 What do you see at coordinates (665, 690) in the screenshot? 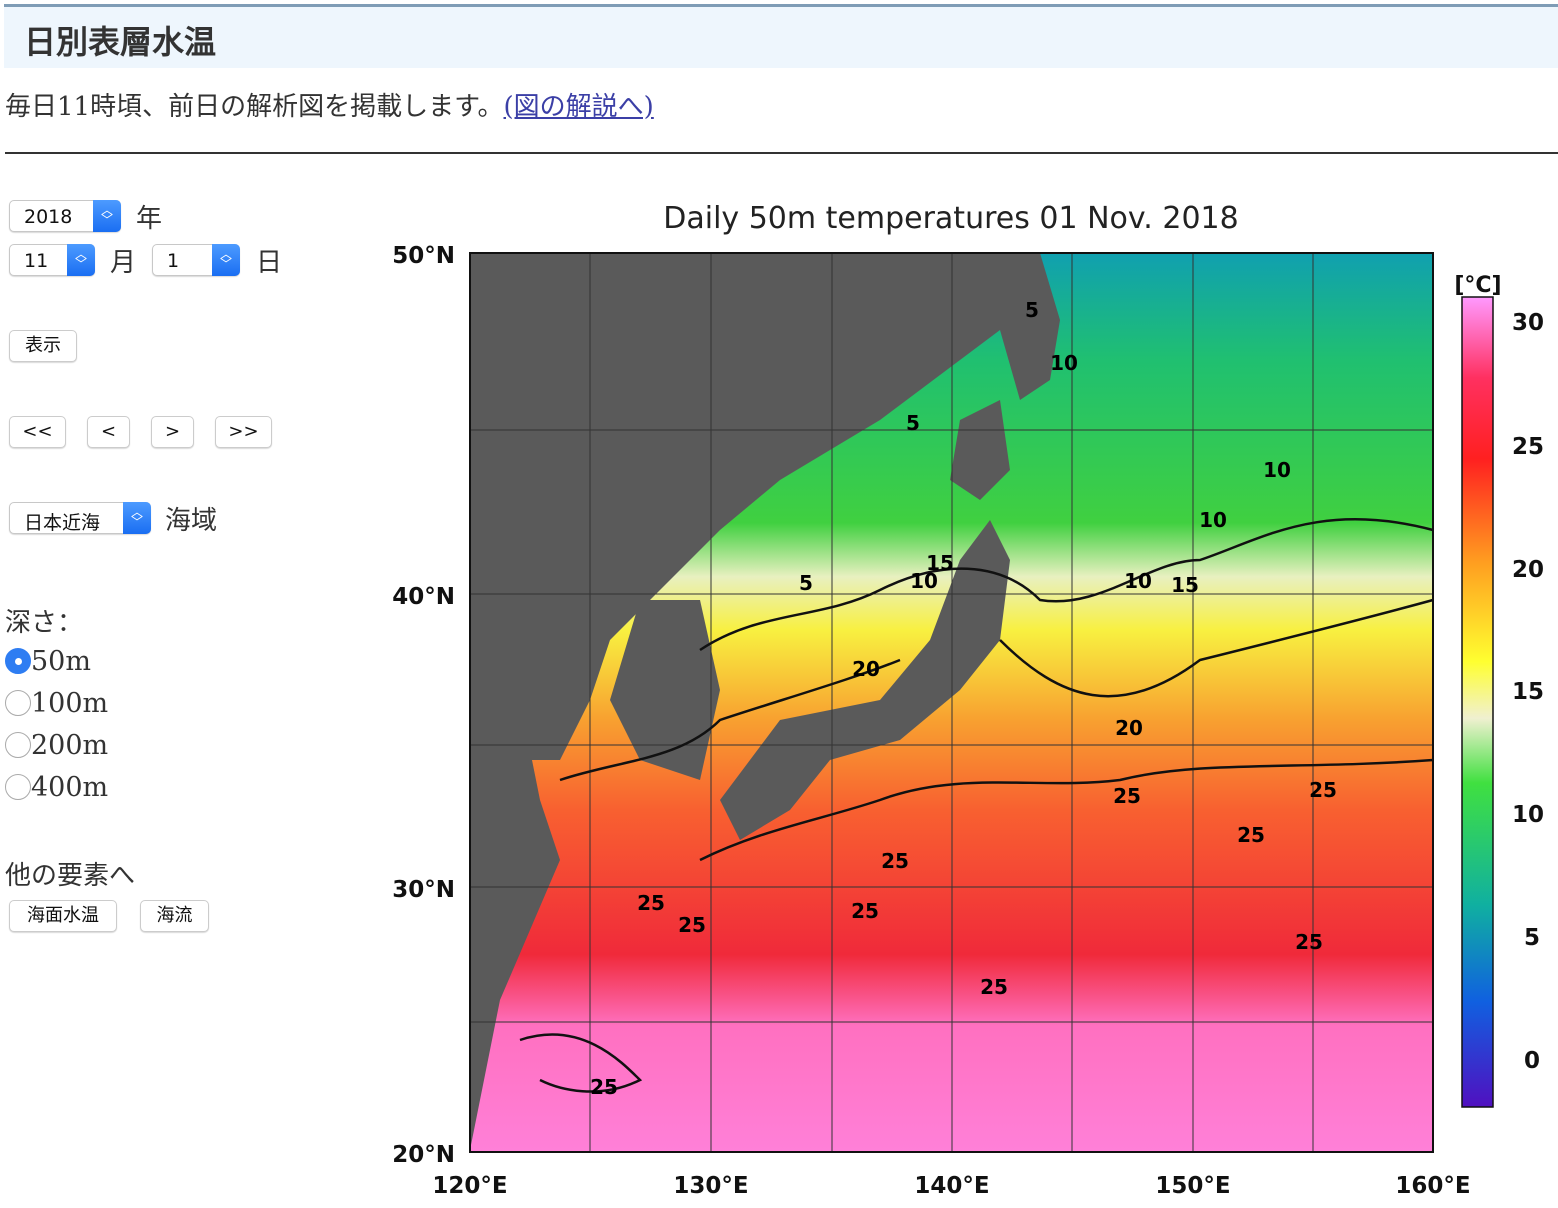
I see `korea-land` at bounding box center [665, 690].